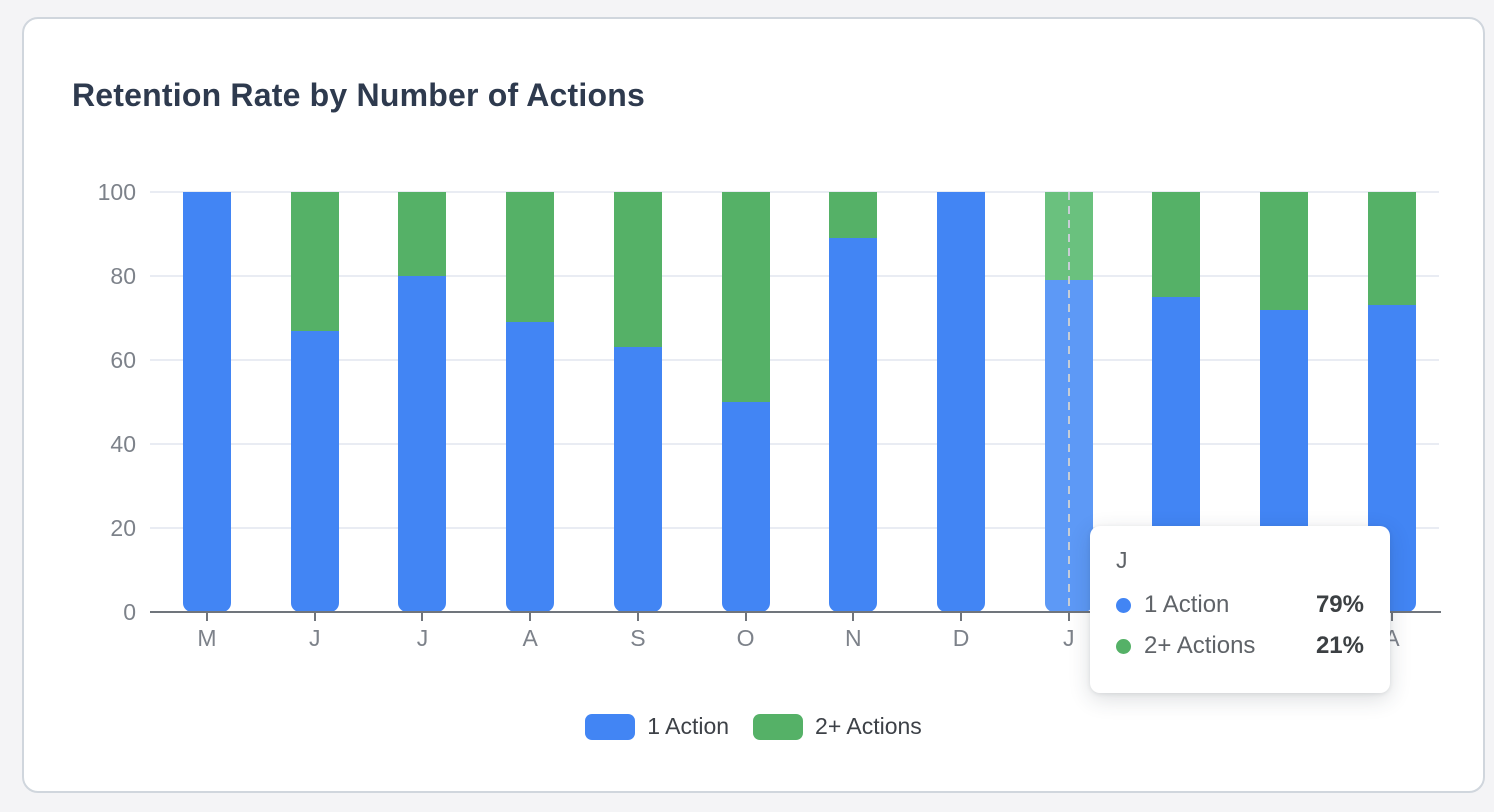 The width and height of the screenshot is (1494, 812). I want to click on tooltip-row: 1 Action 79%, so click(1240, 605).